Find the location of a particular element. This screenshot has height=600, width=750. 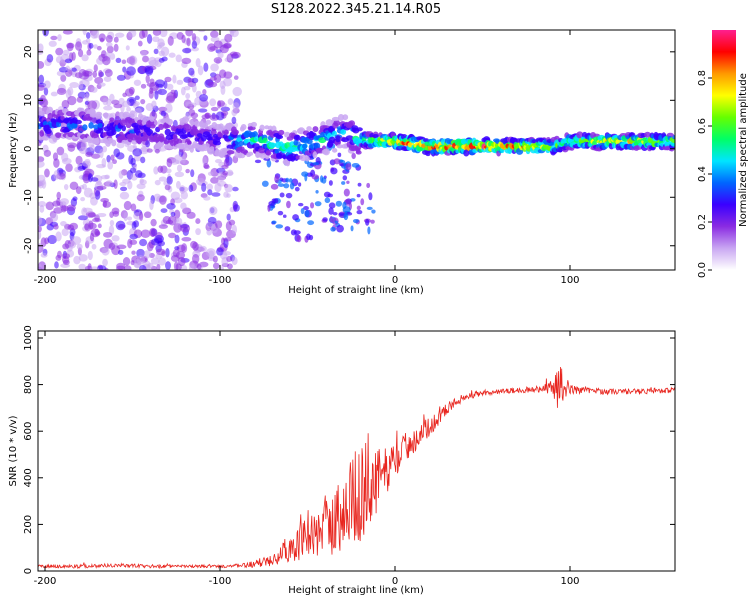

snr-xtick-label: 100 is located at coordinates (569, 581).